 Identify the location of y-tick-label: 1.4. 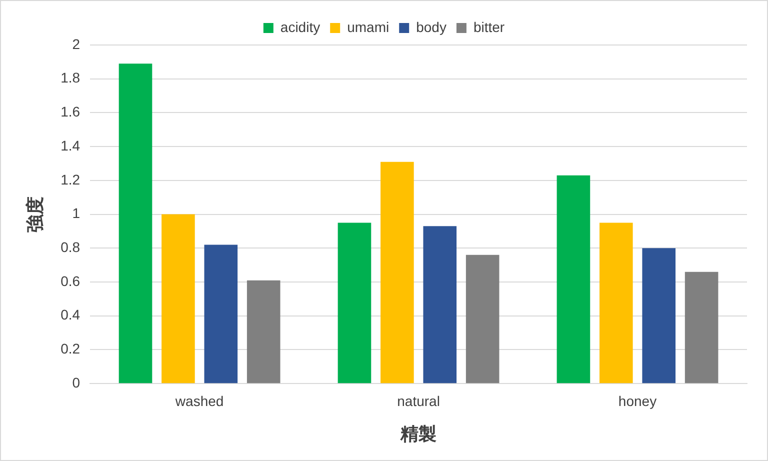
(70, 145).